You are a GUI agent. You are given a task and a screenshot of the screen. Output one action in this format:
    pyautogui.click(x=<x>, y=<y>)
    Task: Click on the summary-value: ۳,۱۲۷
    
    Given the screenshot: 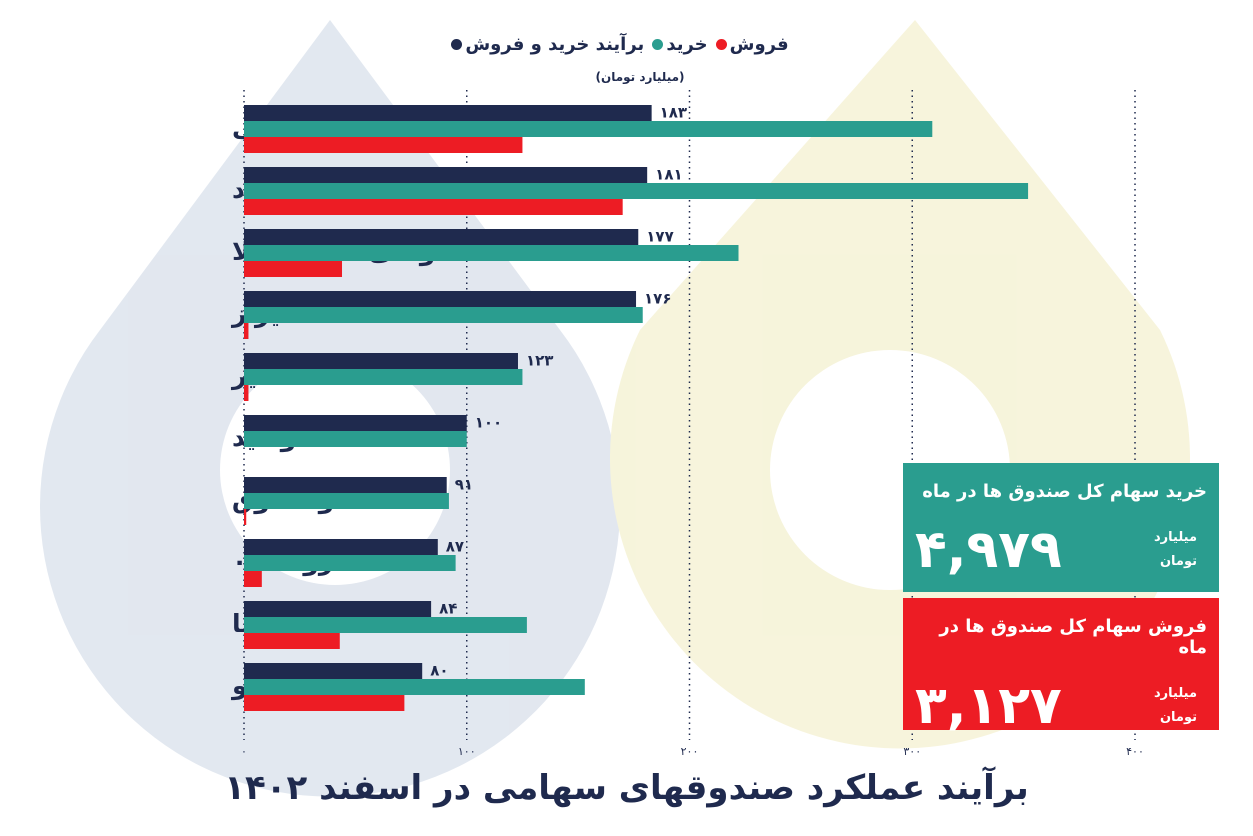 What is the action you would take?
    pyautogui.click(x=988, y=706)
    